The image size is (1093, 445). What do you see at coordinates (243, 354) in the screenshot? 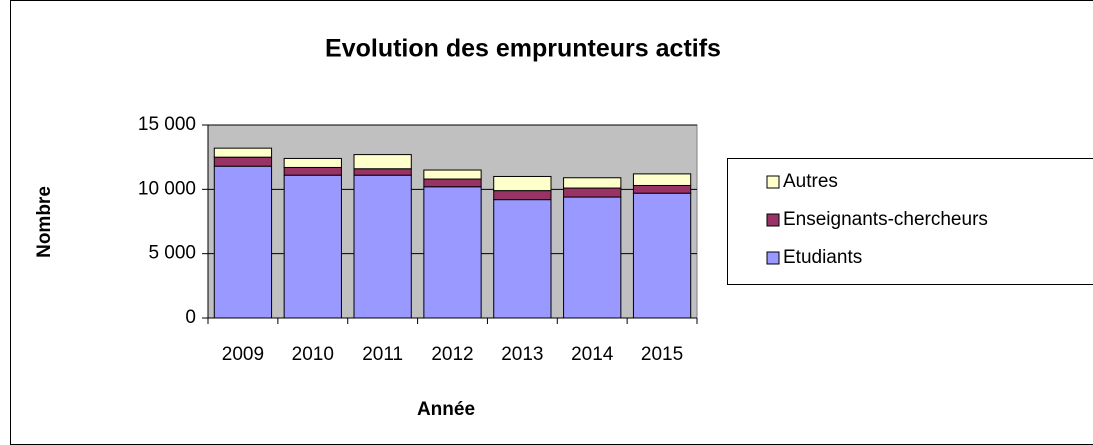
I see `x-tick-label: 2009` at bounding box center [243, 354].